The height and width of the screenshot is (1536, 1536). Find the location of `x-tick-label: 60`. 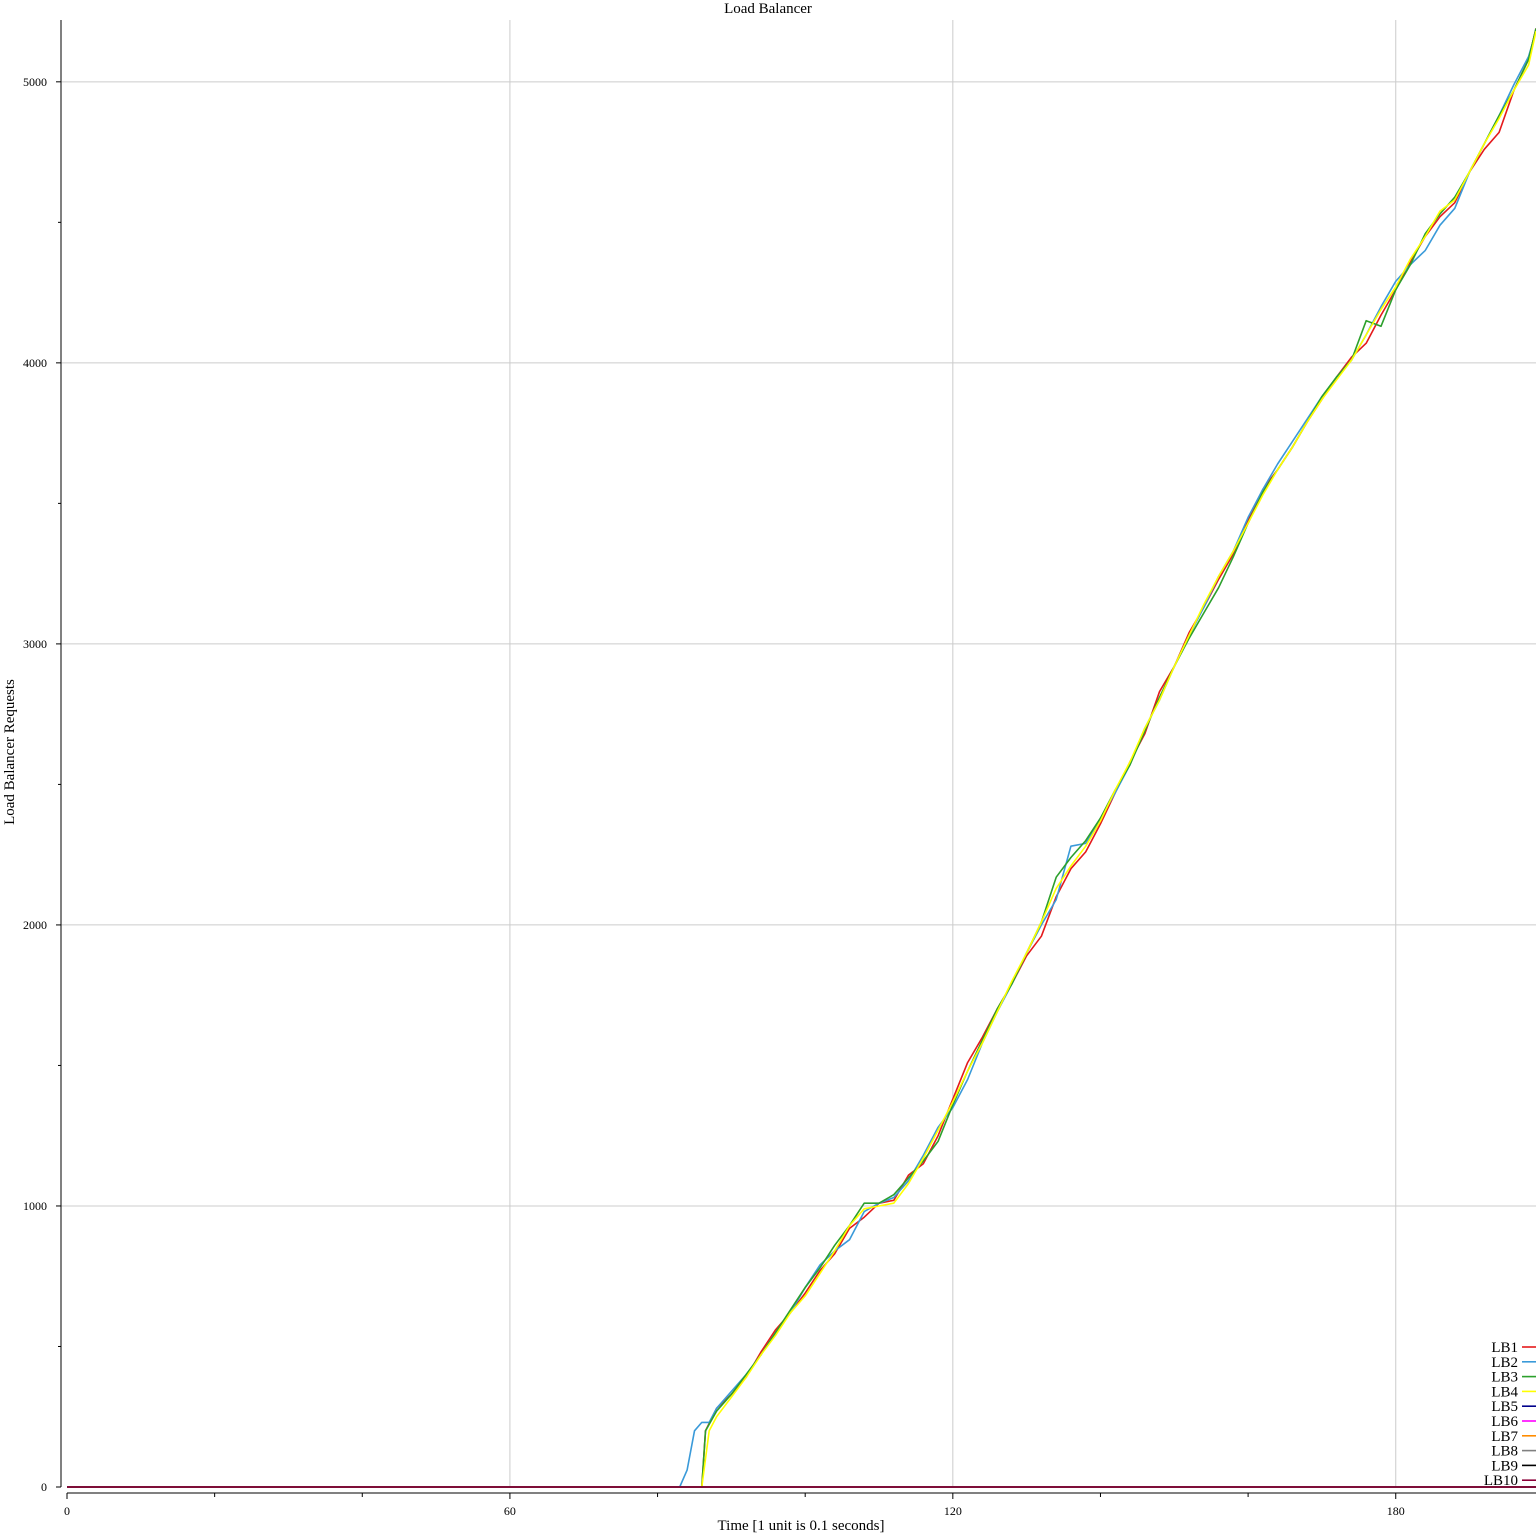

x-tick-label: 60 is located at coordinates (510, 1511).